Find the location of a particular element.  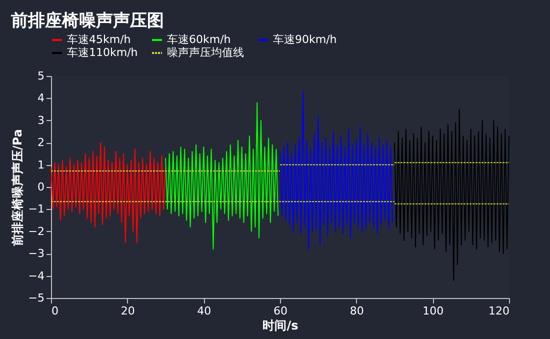

x-tick-label: 40 is located at coordinates (204, 311).